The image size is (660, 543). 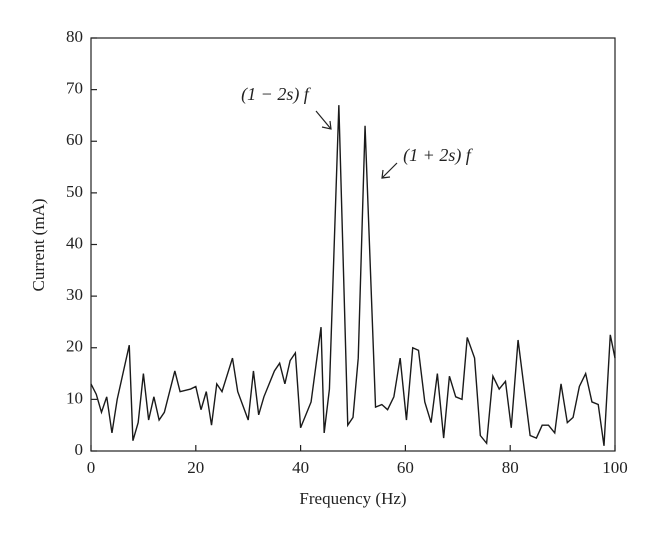 I want to click on x-tick-label: 40, so click(x=300, y=467).